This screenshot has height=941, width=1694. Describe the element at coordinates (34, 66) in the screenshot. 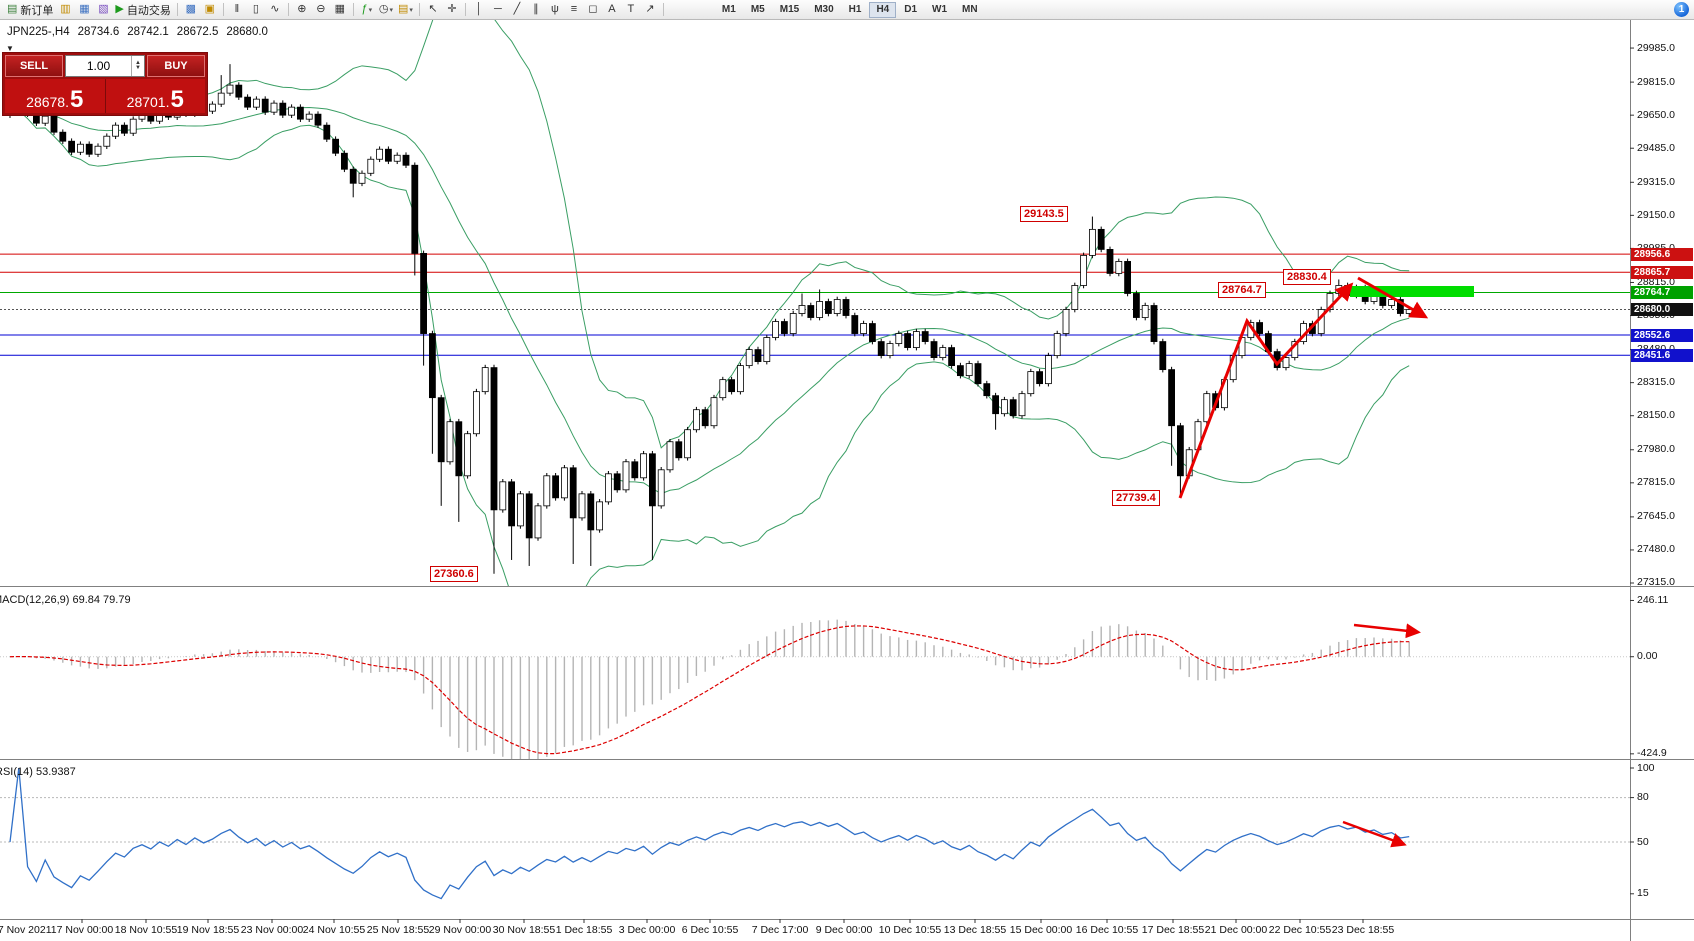

I see `sell-button: SELL` at that location.